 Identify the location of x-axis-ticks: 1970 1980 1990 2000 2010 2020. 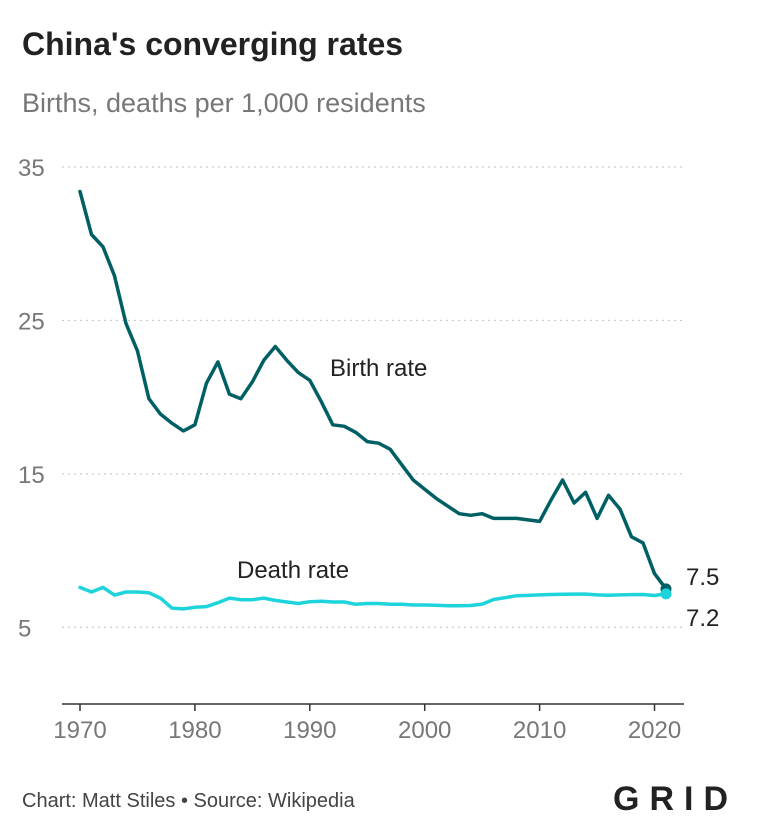
(367, 724).